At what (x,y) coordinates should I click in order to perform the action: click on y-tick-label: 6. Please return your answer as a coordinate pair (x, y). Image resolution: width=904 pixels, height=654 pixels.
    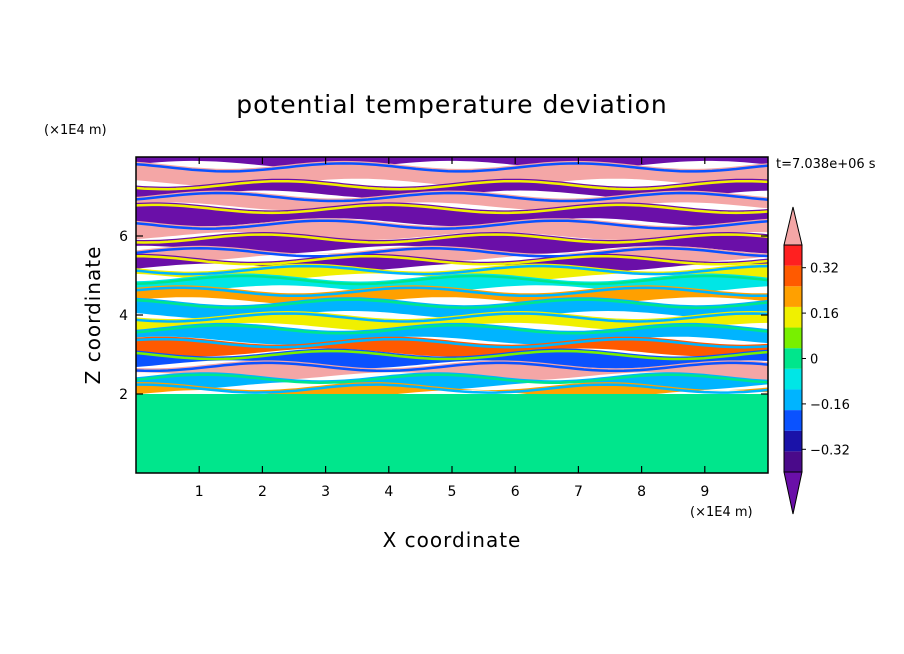
    Looking at the image, I should click on (123, 237).